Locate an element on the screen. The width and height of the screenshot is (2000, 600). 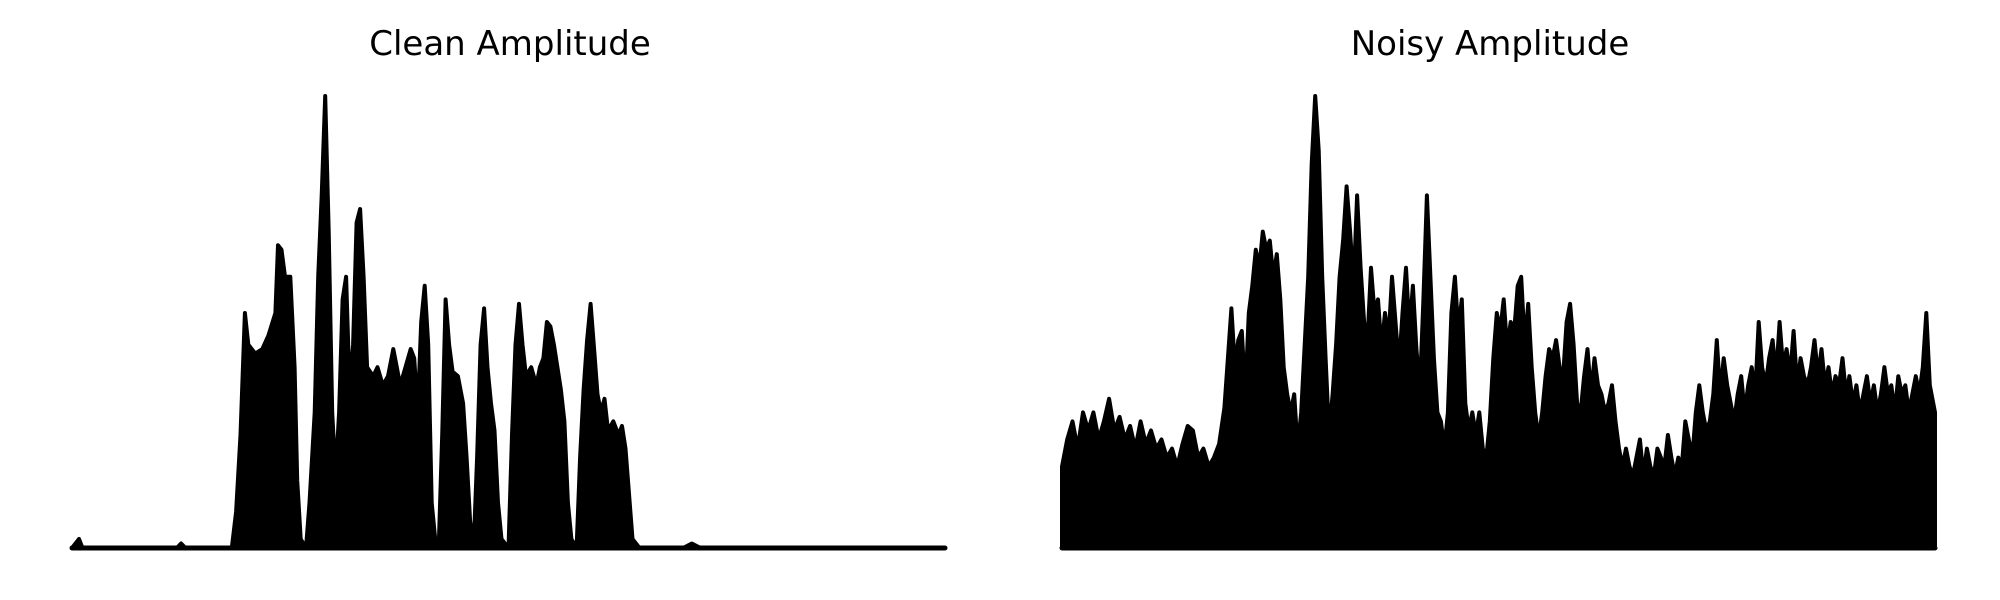
chart-title: Noisy Amplitude is located at coordinates (1490, 44).